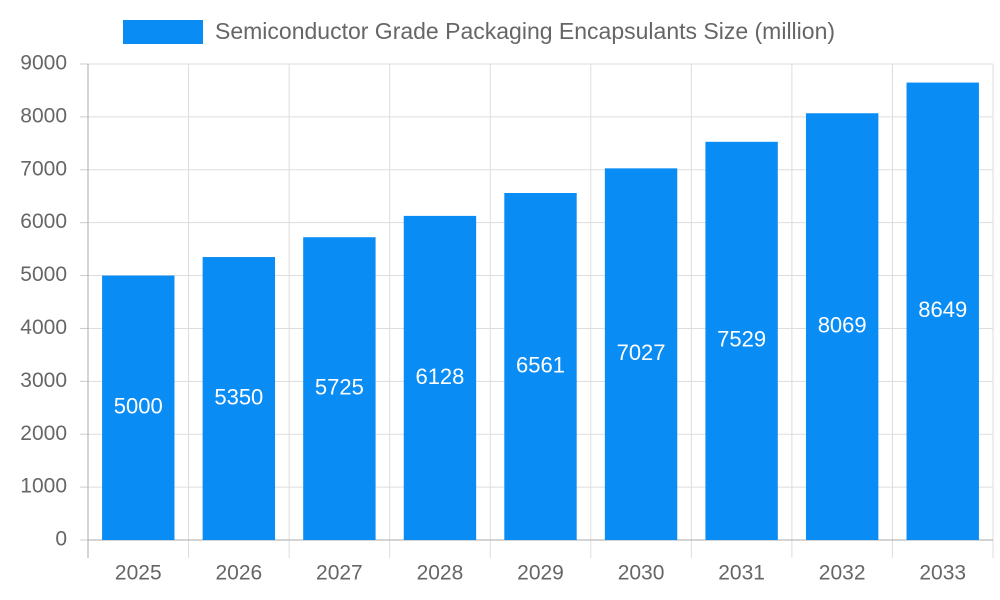 The image size is (1000, 600). I want to click on x-tick-label: 2031, so click(741, 573).